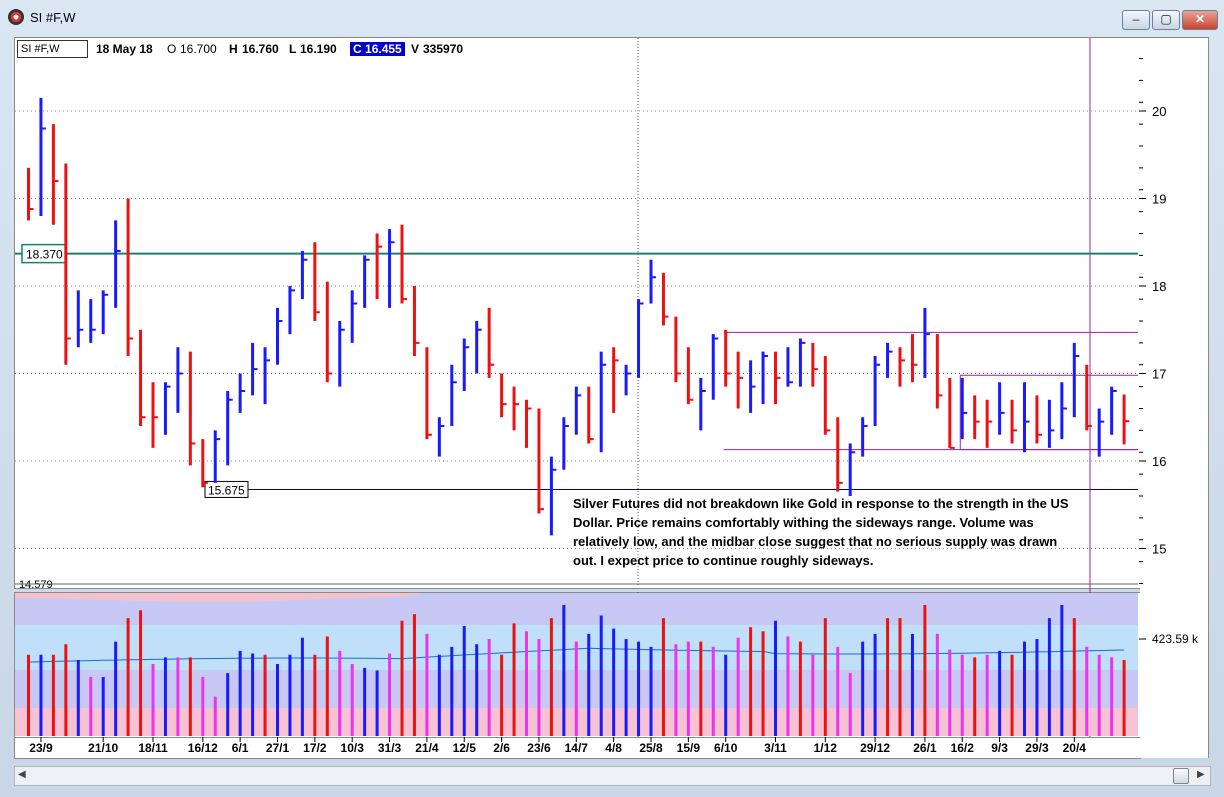 The width and height of the screenshot is (1224, 797). Describe the element at coordinates (36, 585) in the screenshot. I see `price-bottom-label: 14.579` at that location.